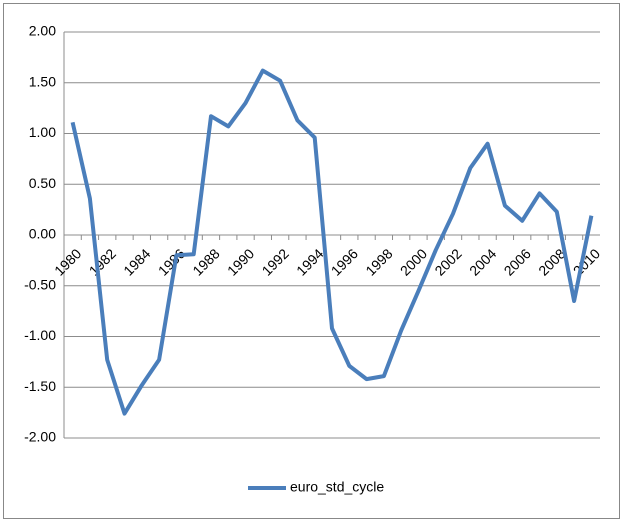  I want to click on y-tick-label: -1.50, so click(40, 386).